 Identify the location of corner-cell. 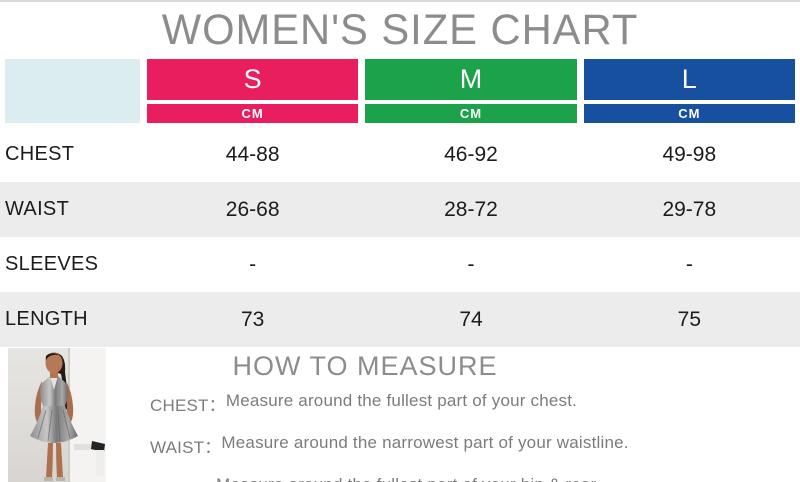
(72, 91).